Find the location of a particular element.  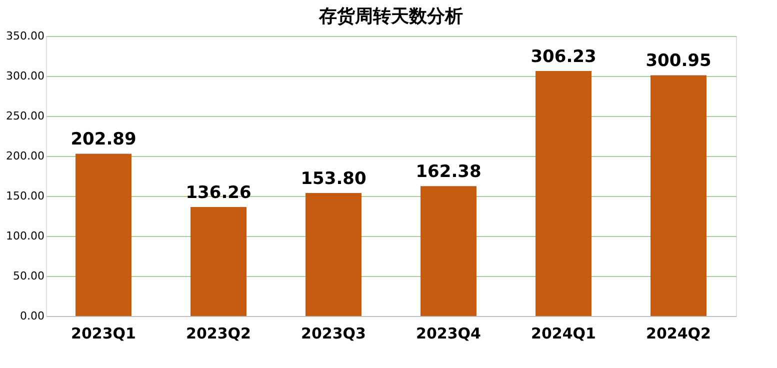

data-label: 153.80 is located at coordinates (333, 178).